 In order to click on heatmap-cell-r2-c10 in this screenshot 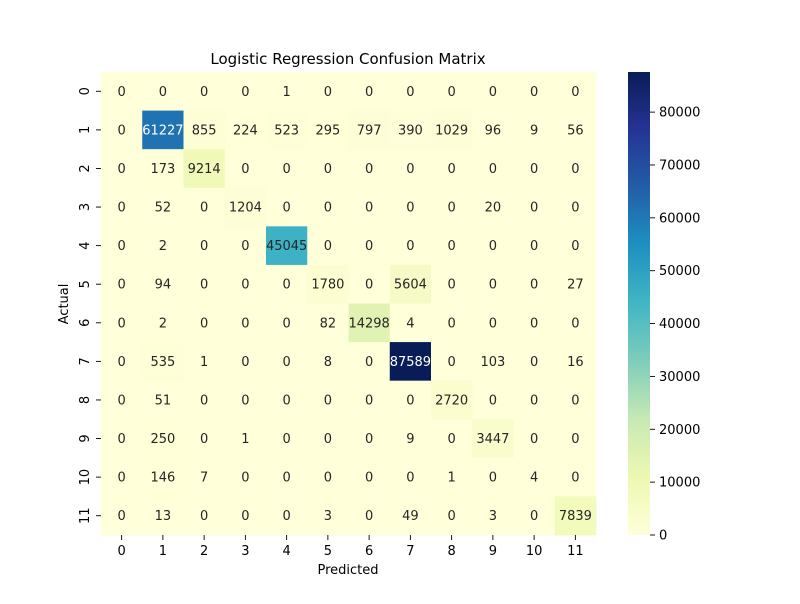, I will do `click(534, 169)`.